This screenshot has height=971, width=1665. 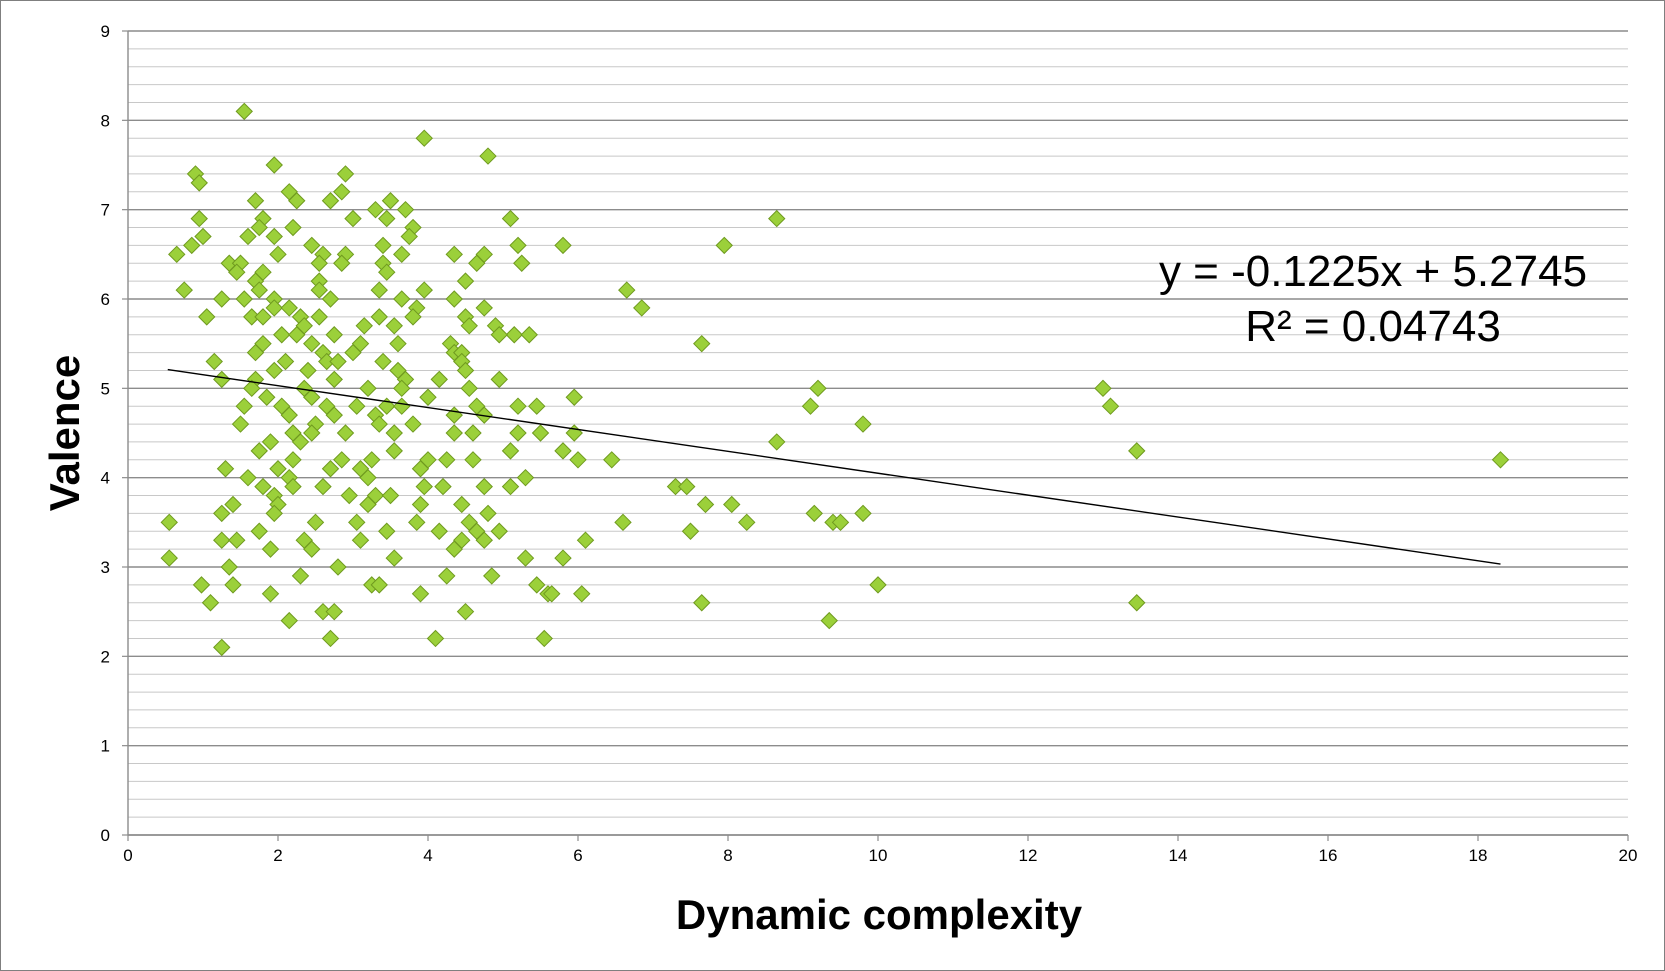 What do you see at coordinates (1328, 855) in the screenshot?
I see `x-tick-label: 16` at bounding box center [1328, 855].